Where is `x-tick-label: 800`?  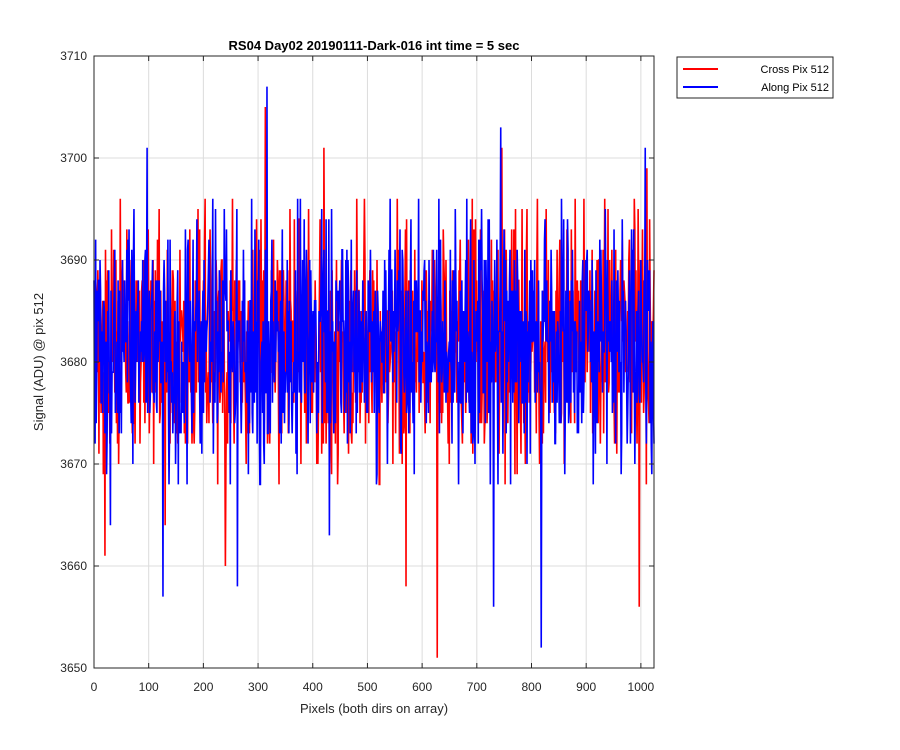
x-tick-label: 800 is located at coordinates (531, 687).